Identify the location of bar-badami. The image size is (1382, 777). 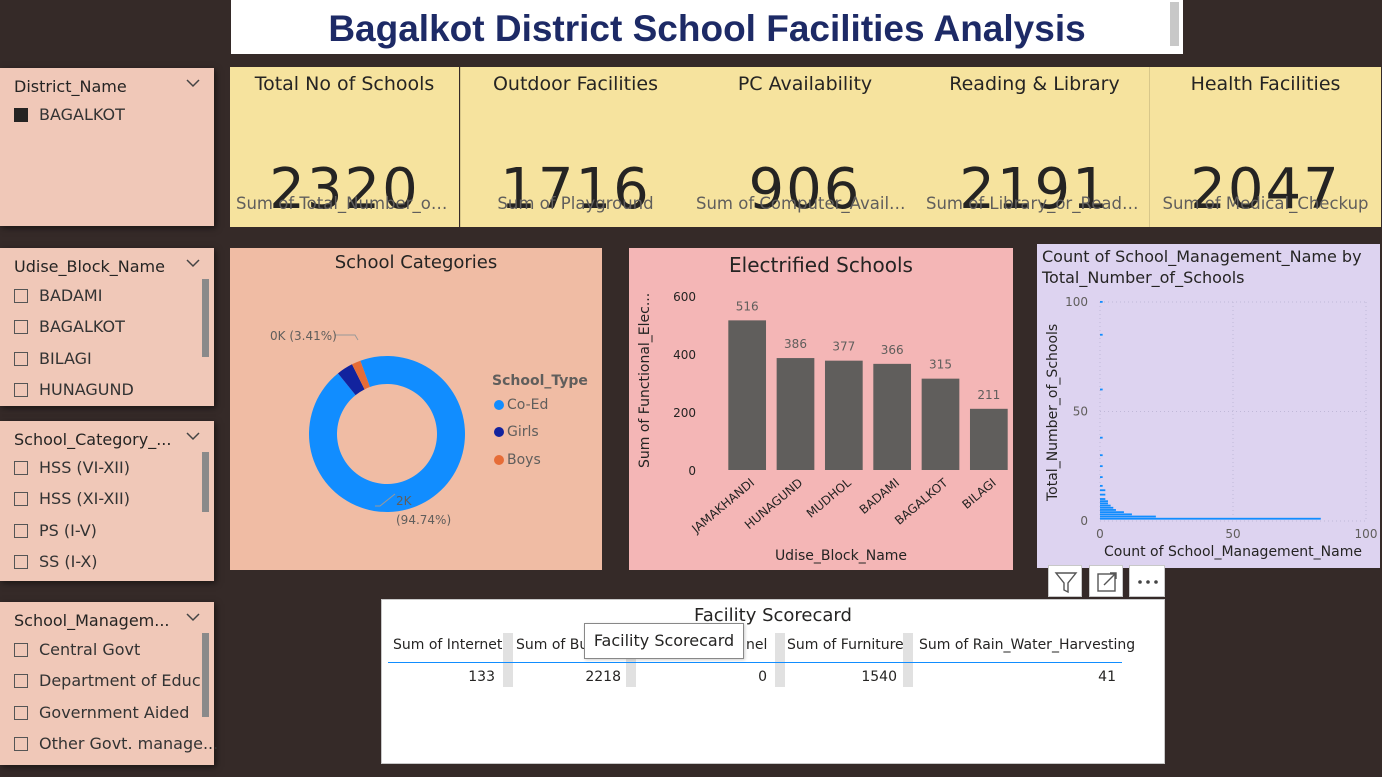
(892, 416).